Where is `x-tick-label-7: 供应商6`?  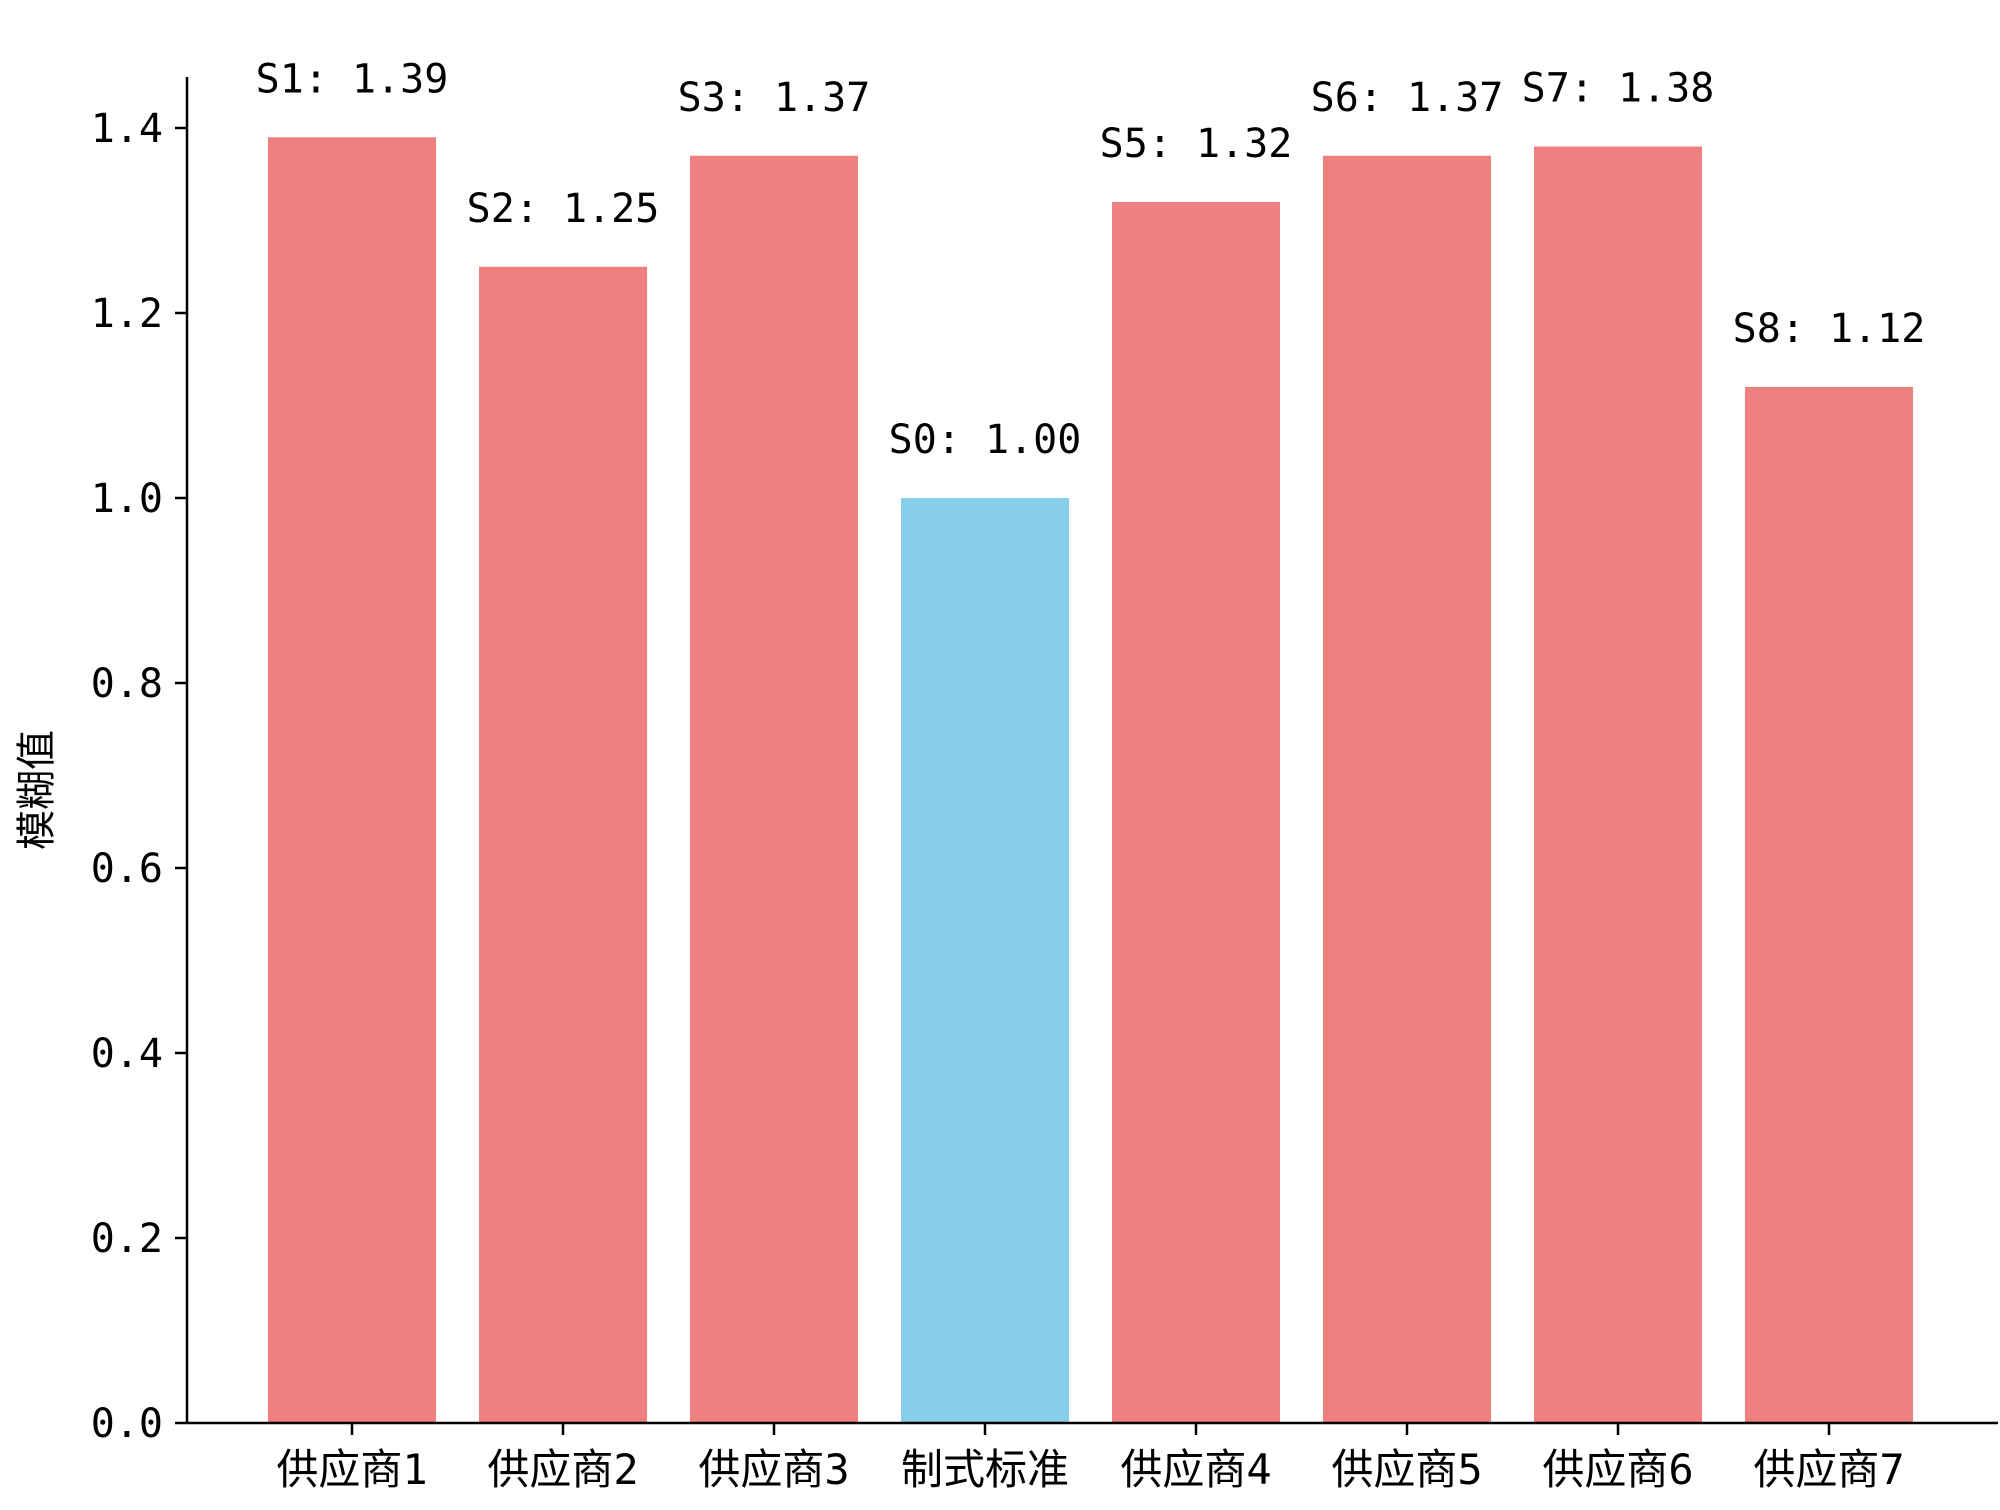
x-tick-label-7: 供应商6 is located at coordinates (1617, 1469).